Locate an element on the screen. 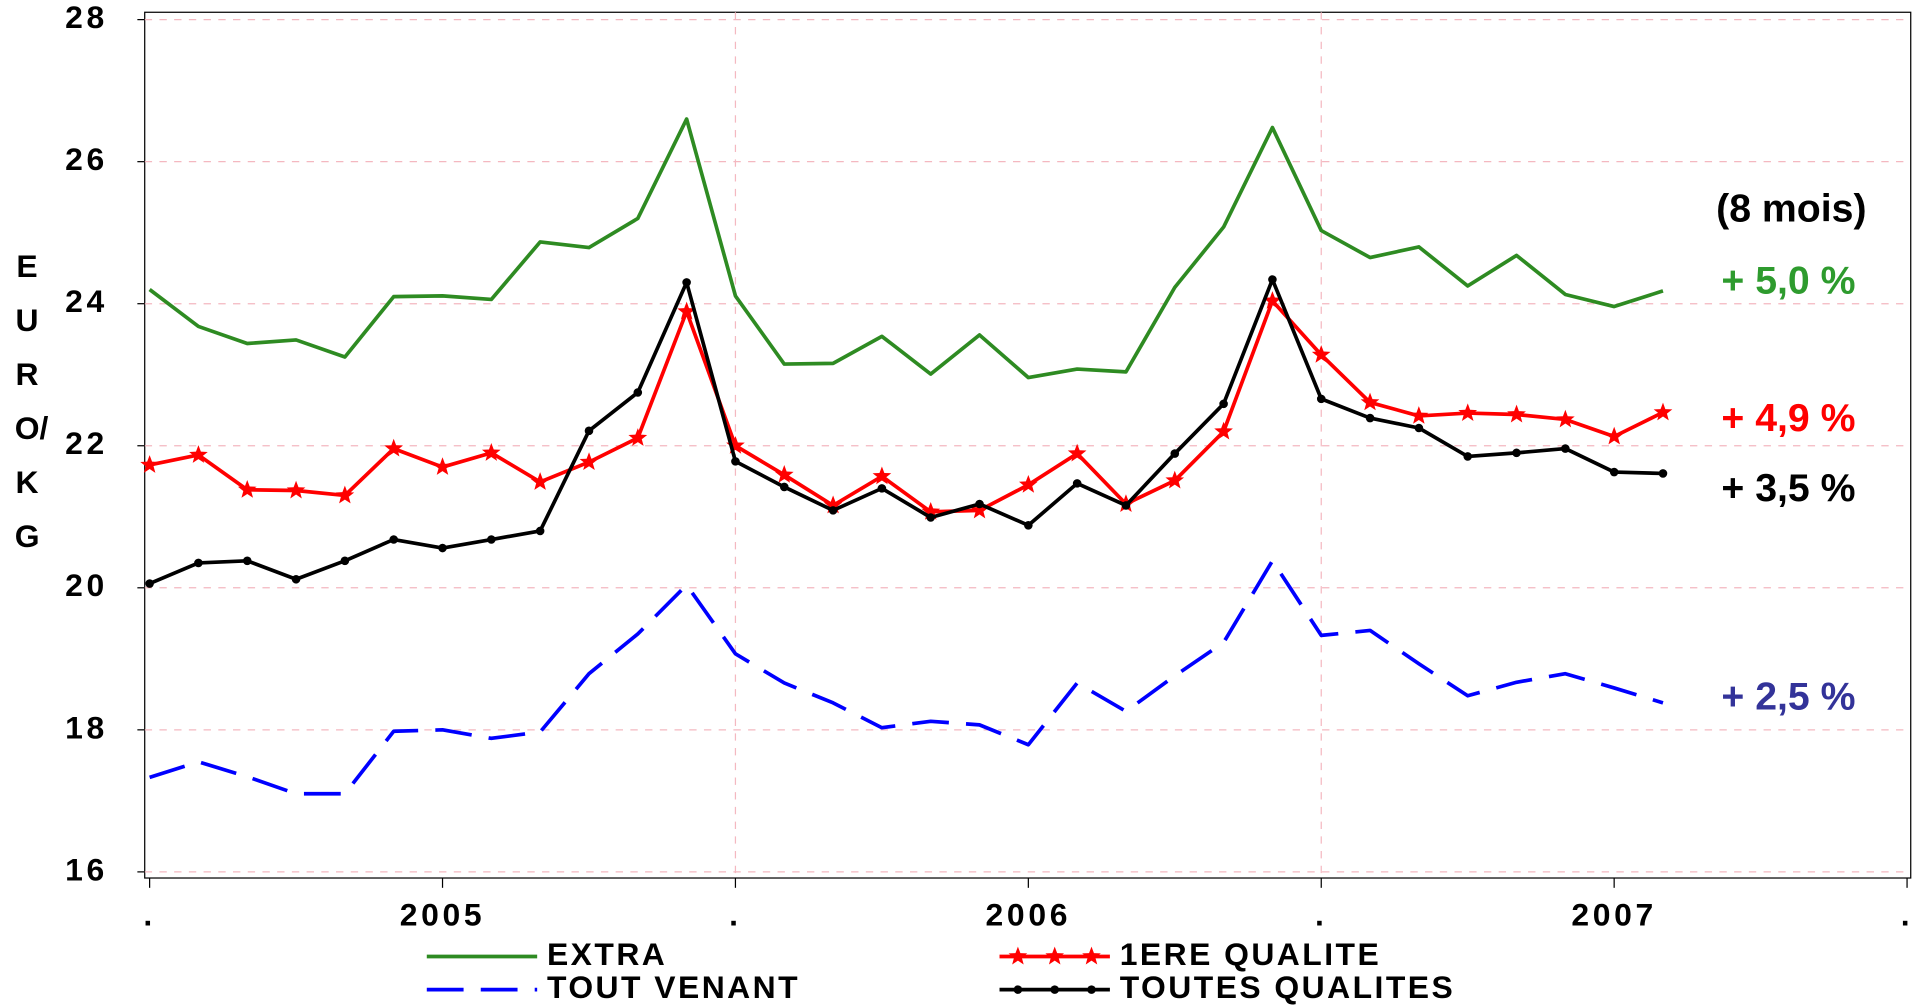  legend-label: EXTRA is located at coordinates (607, 954).